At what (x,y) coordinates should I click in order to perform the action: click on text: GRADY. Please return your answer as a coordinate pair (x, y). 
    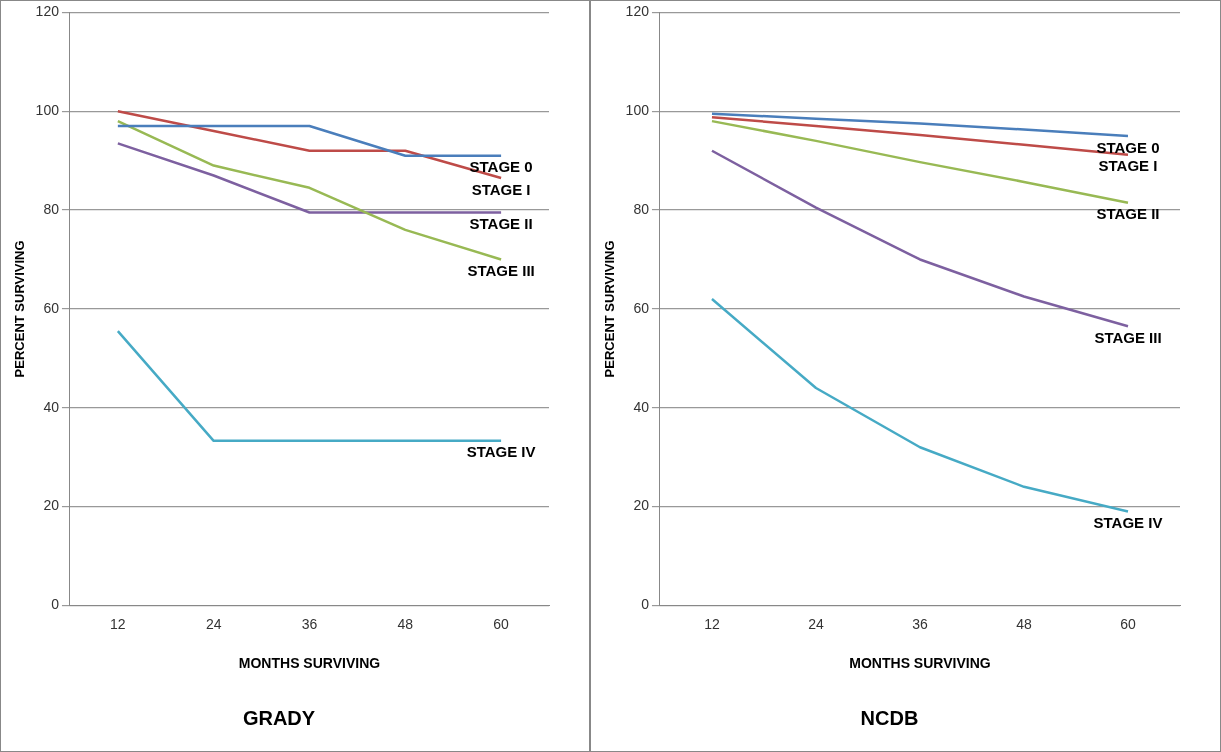
    Looking at the image, I should click on (279, 717).